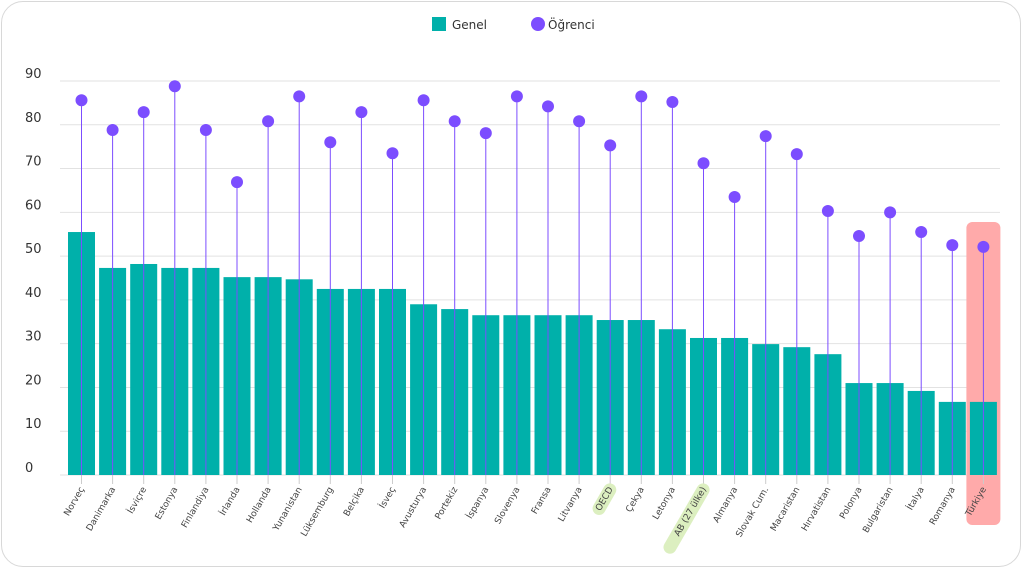  What do you see at coordinates (259, 505) in the screenshot?
I see `x-label-group: Hollanda` at bounding box center [259, 505].